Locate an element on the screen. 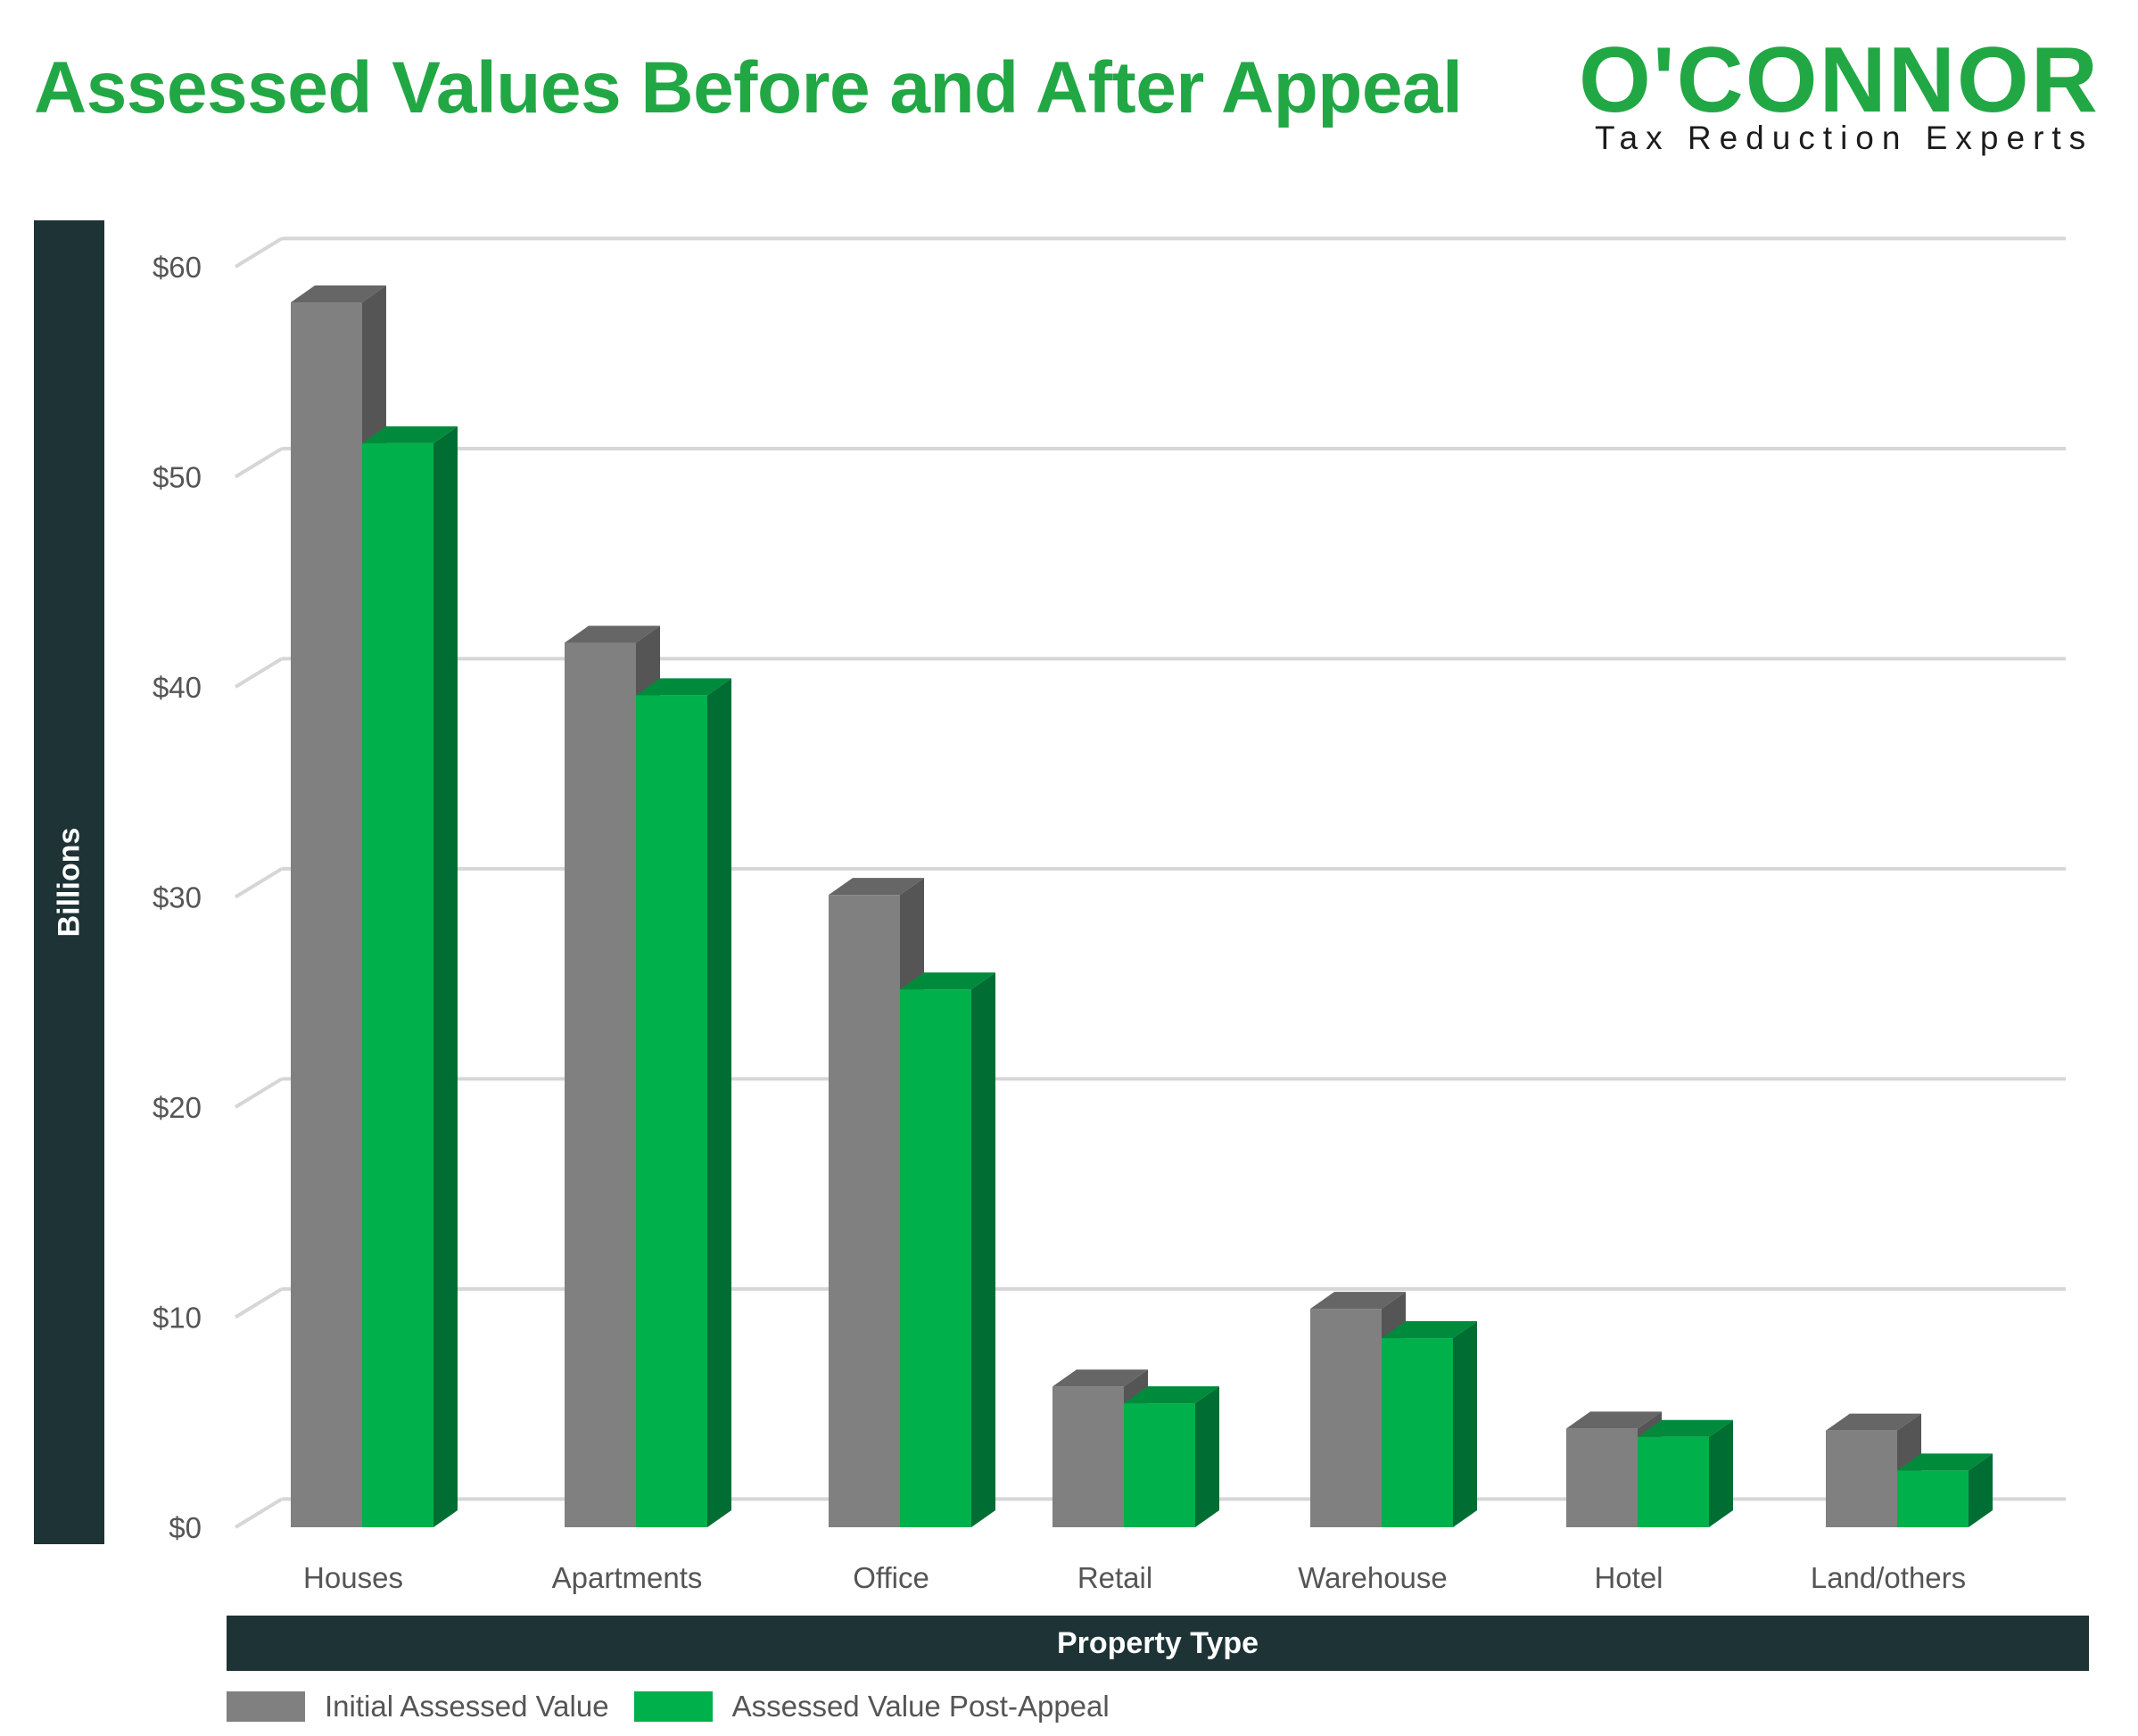  y-tick-label: $30 is located at coordinates (178, 897).